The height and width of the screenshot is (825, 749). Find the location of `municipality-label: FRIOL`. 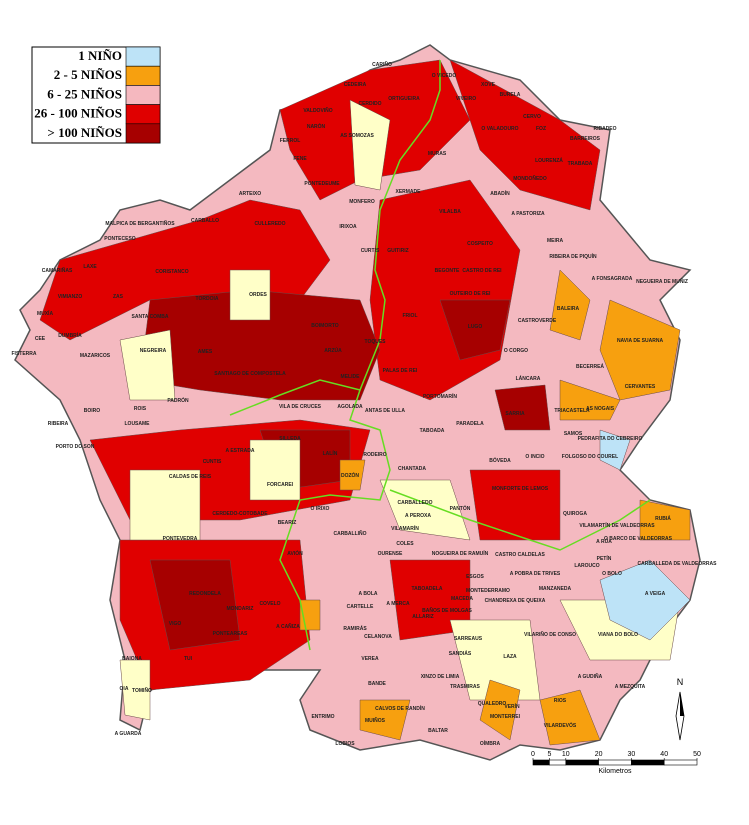

municipality-label: FRIOL is located at coordinates (410, 316).